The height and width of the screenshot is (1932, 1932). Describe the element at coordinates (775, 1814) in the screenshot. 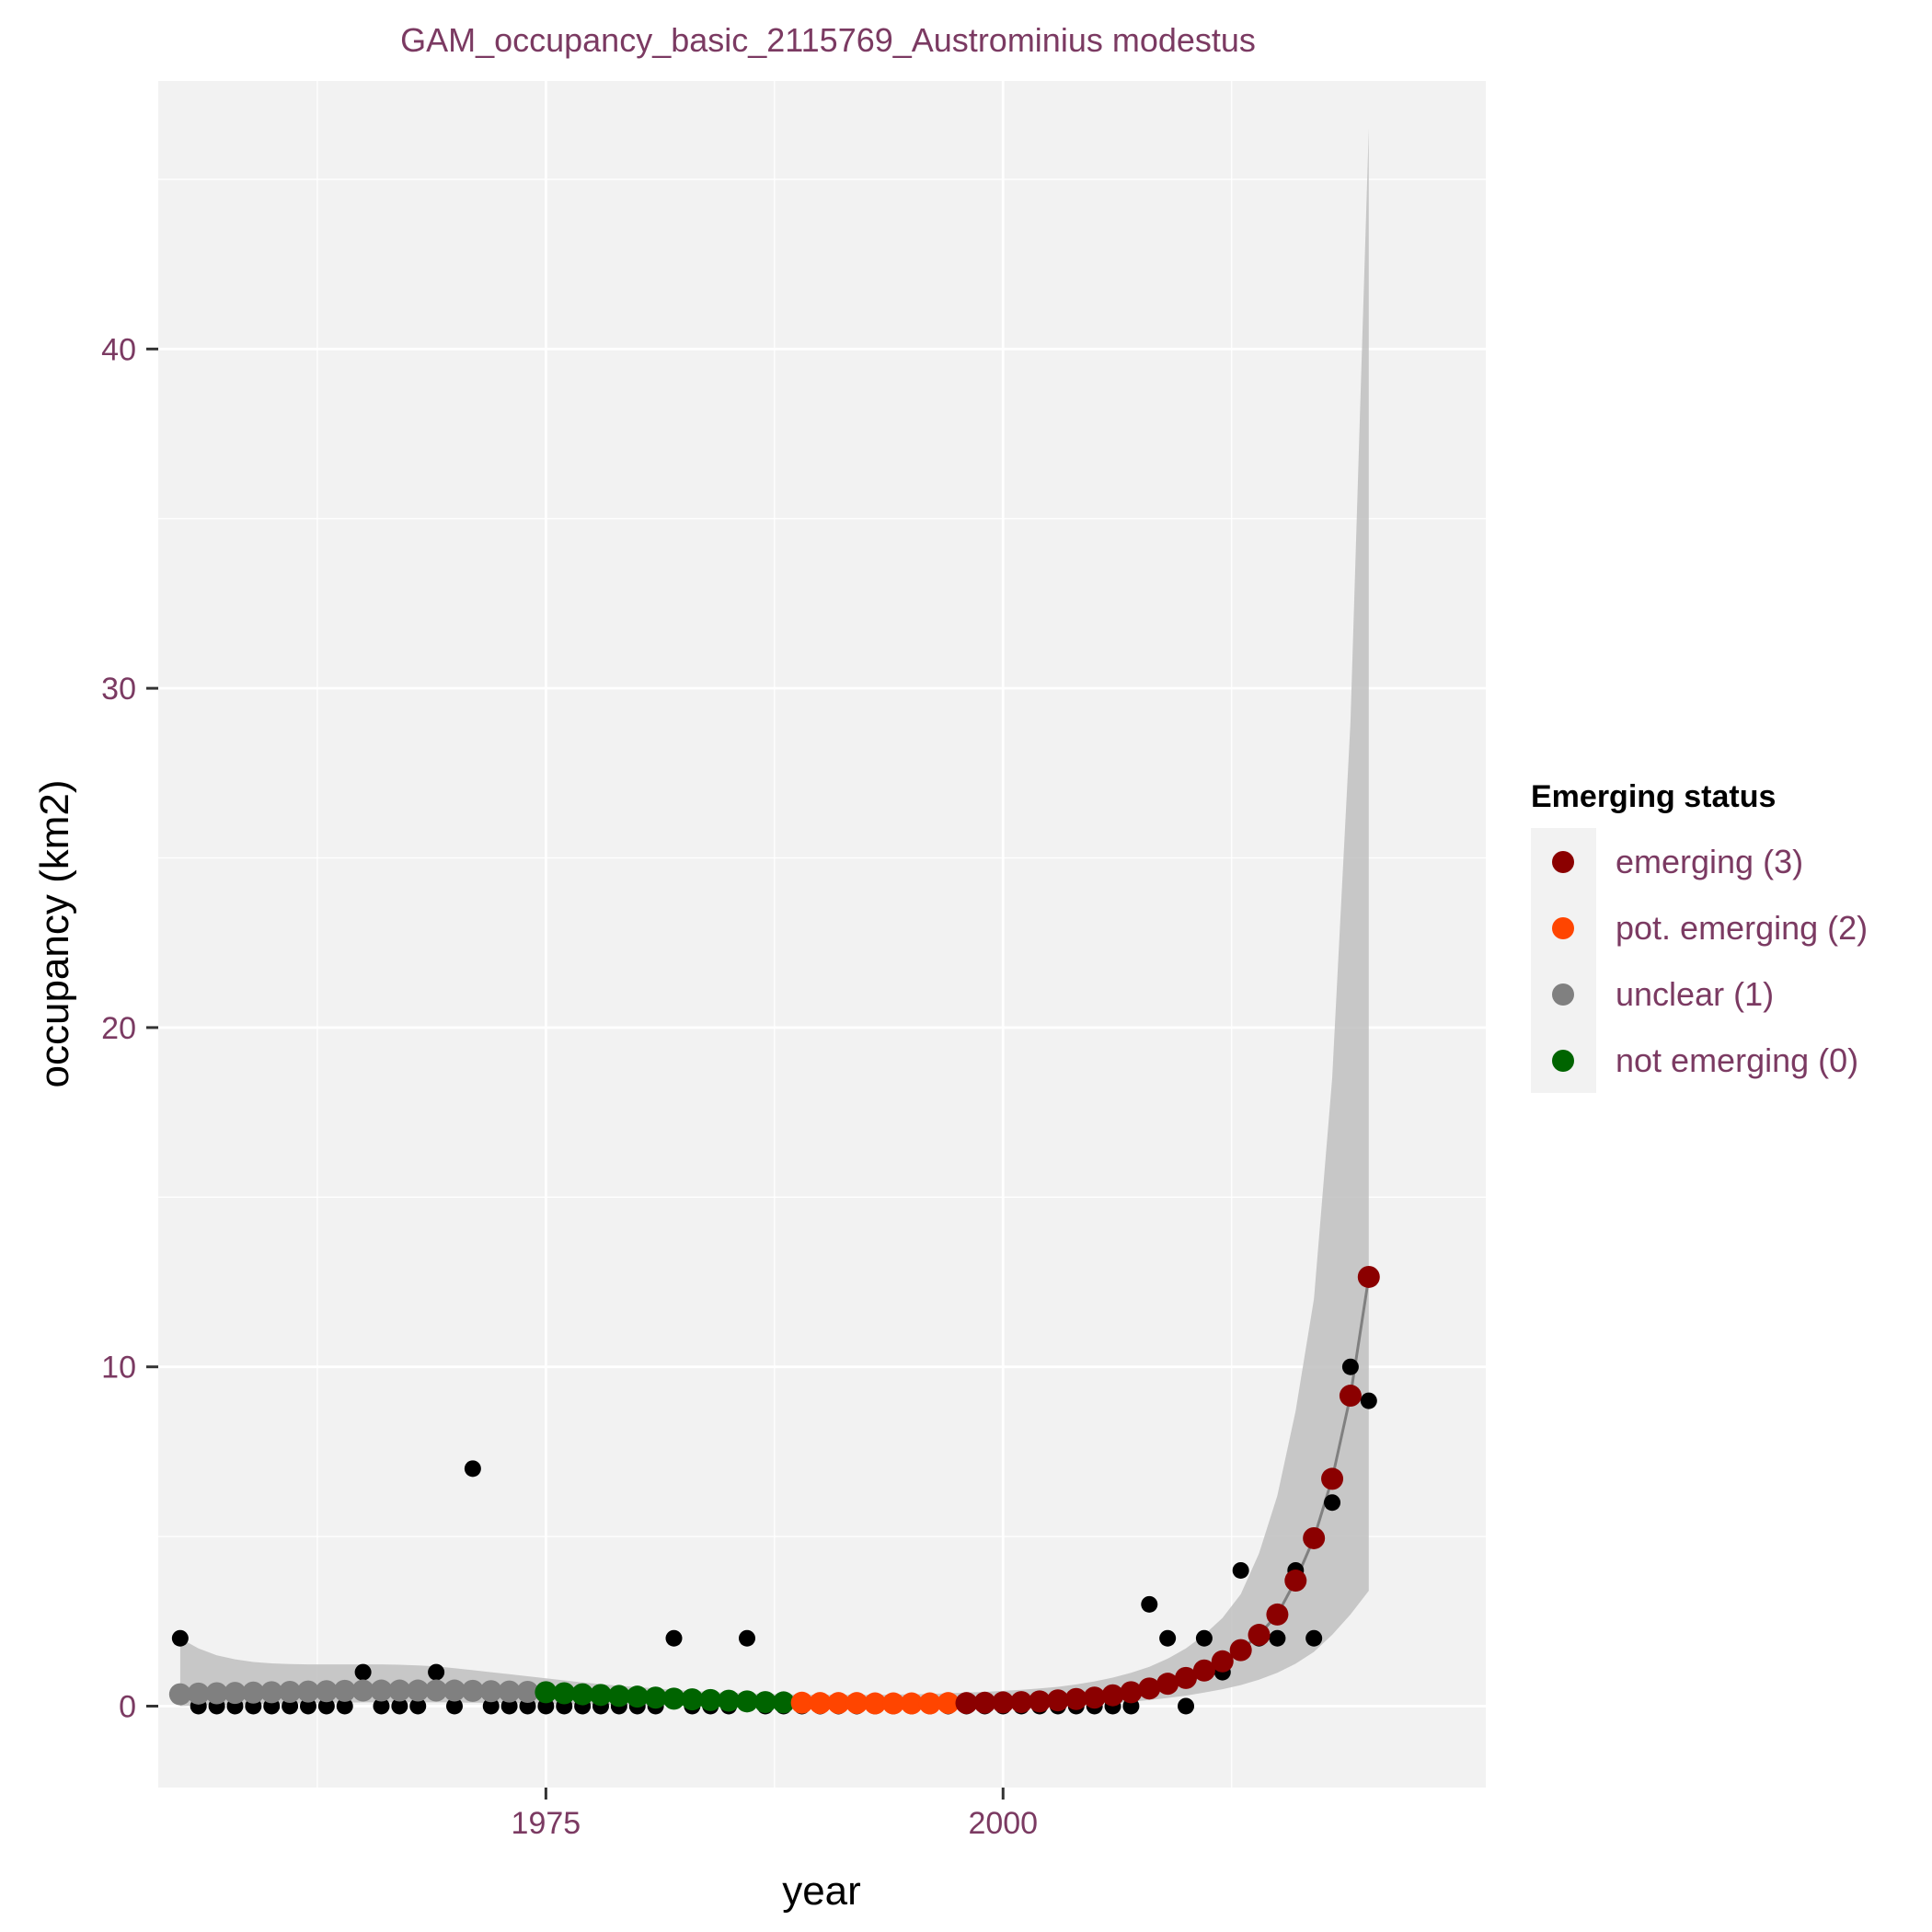

I see `x-axis: 1975 2000` at that location.